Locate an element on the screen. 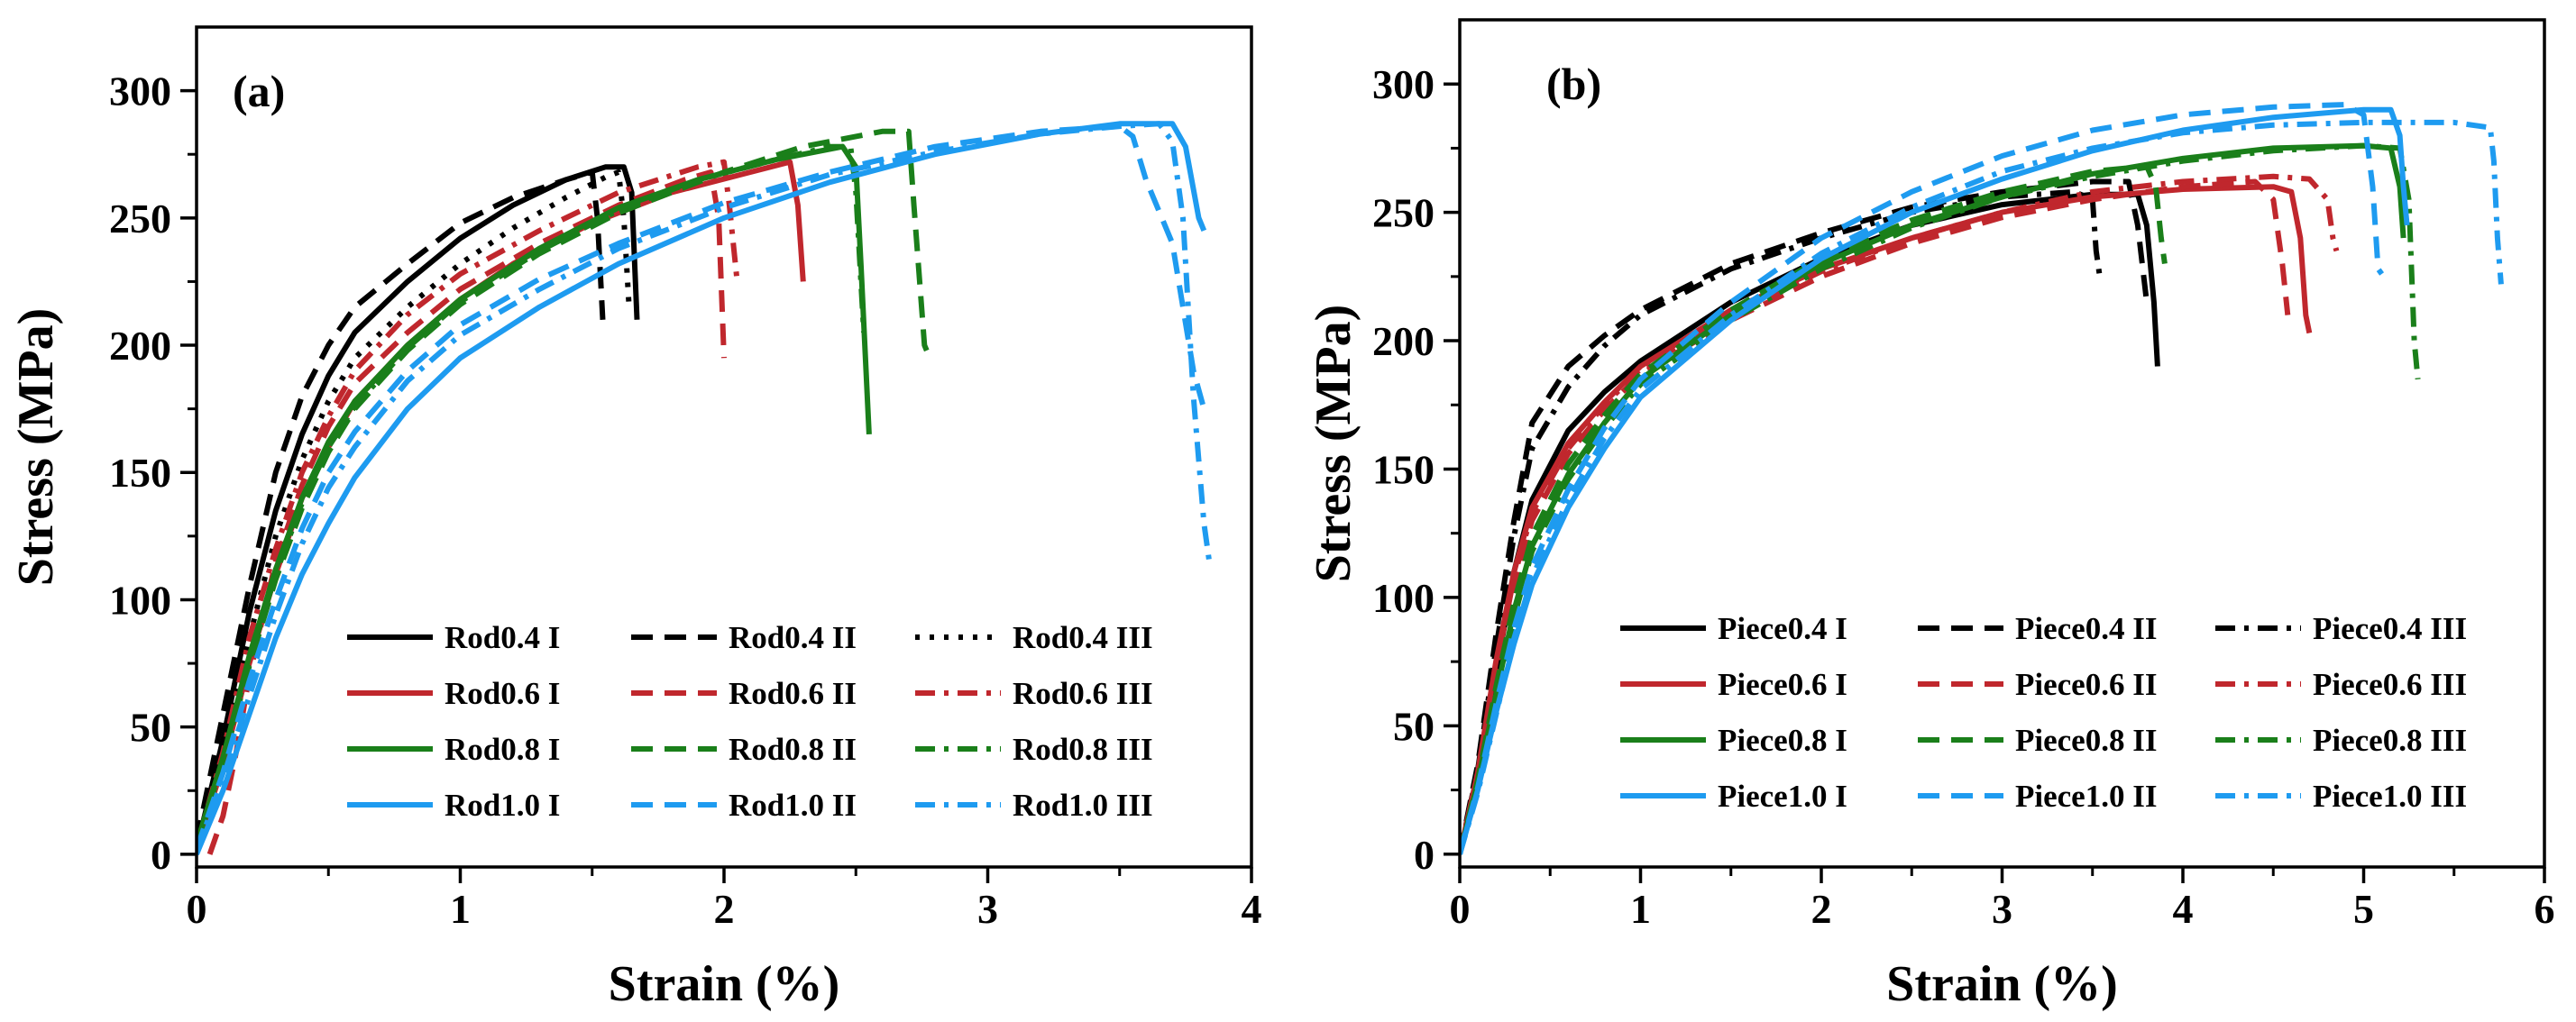 The height and width of the screenshot is (1022, 2576). legend-item: Rod0.6 II is located at coordinates (744, 693).